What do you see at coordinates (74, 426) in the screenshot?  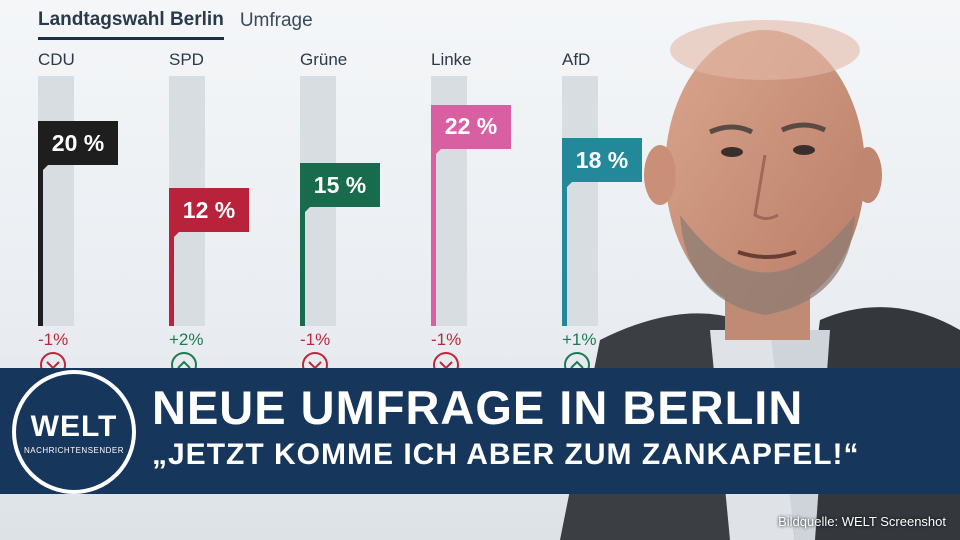 I see `logo-wordmark: WELT` at bounding box center [74, 426].